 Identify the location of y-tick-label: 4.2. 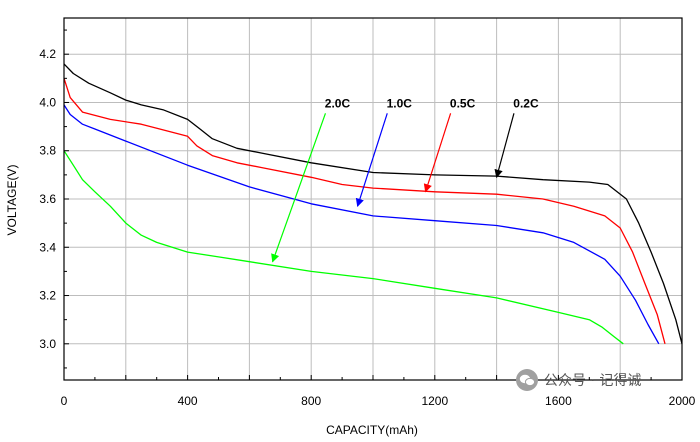
(47, 54).